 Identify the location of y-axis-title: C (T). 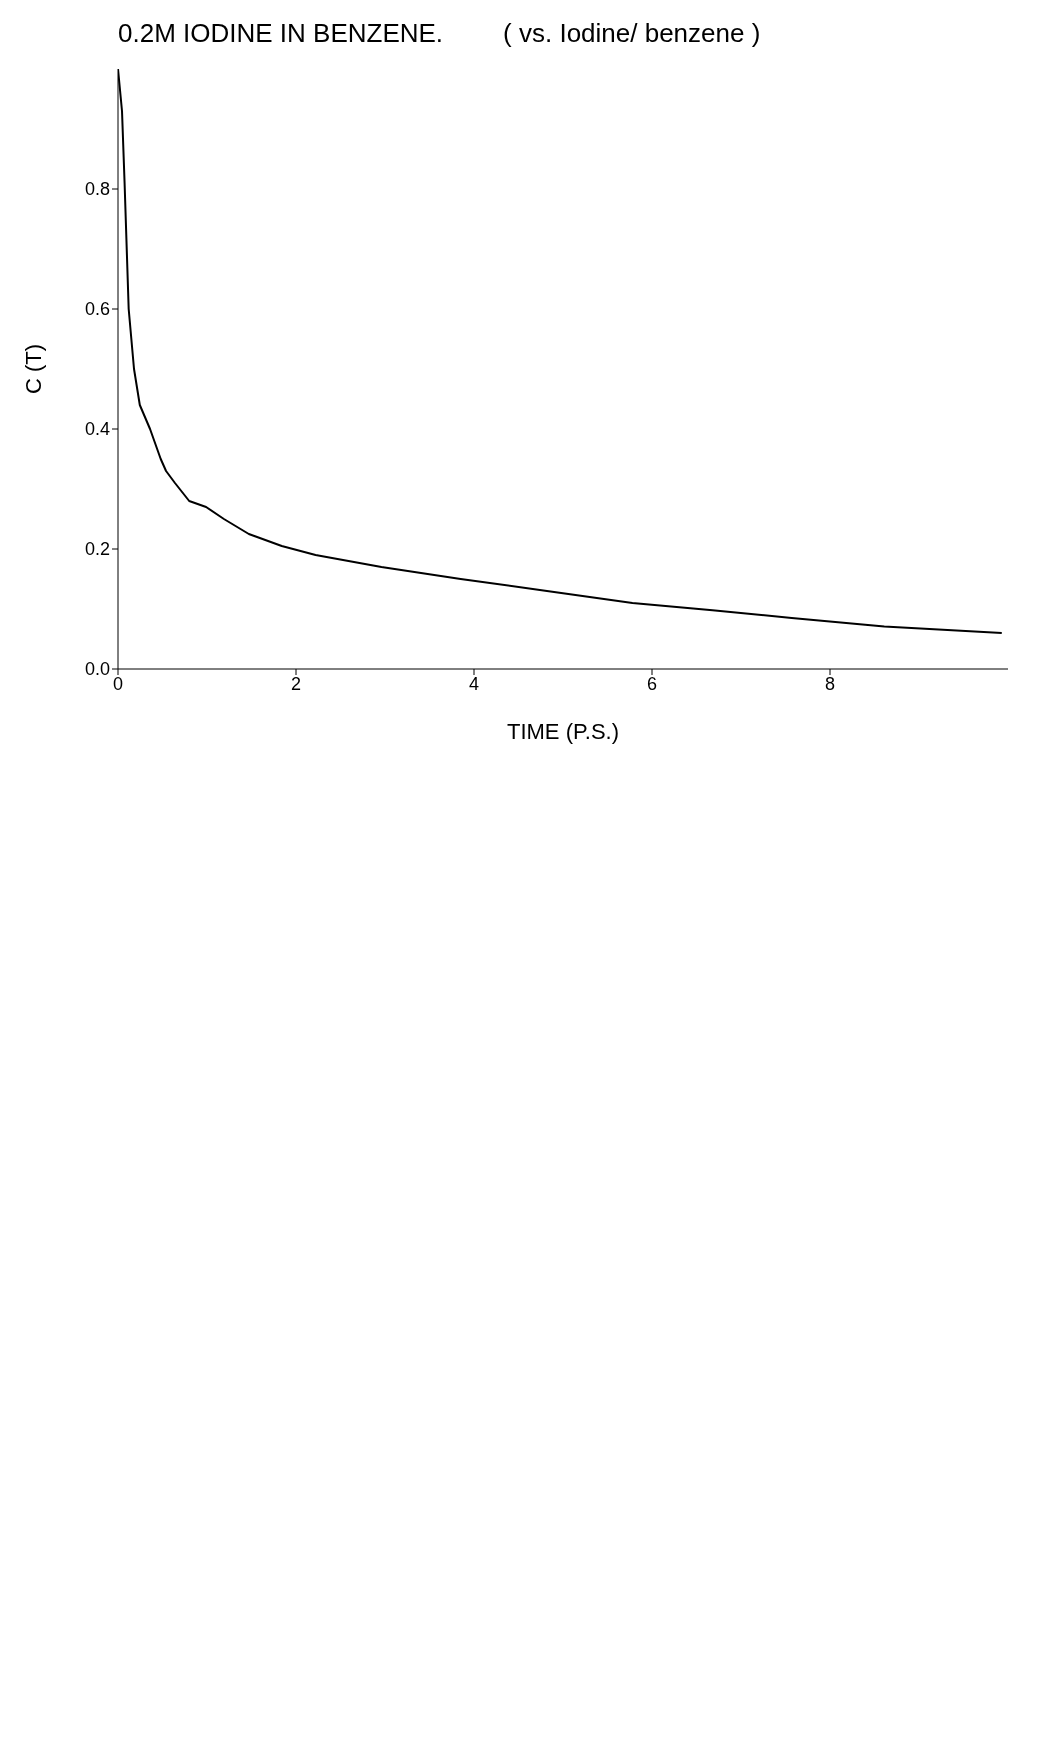
(33, 369).